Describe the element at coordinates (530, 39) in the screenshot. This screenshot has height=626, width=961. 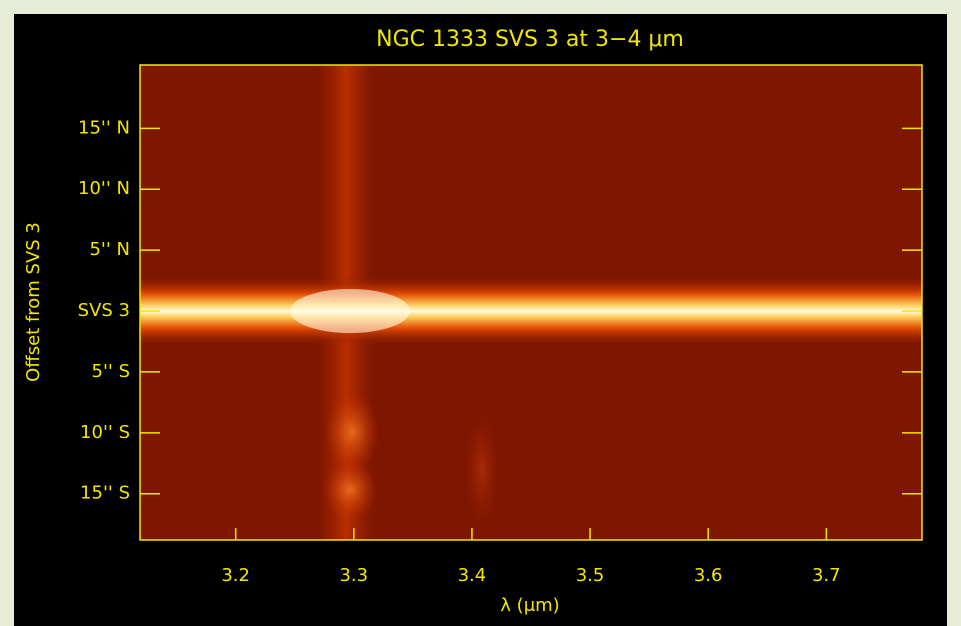
I see `chart-title: NGC 1333 SVS 3 at 3−4 μm` at that location.